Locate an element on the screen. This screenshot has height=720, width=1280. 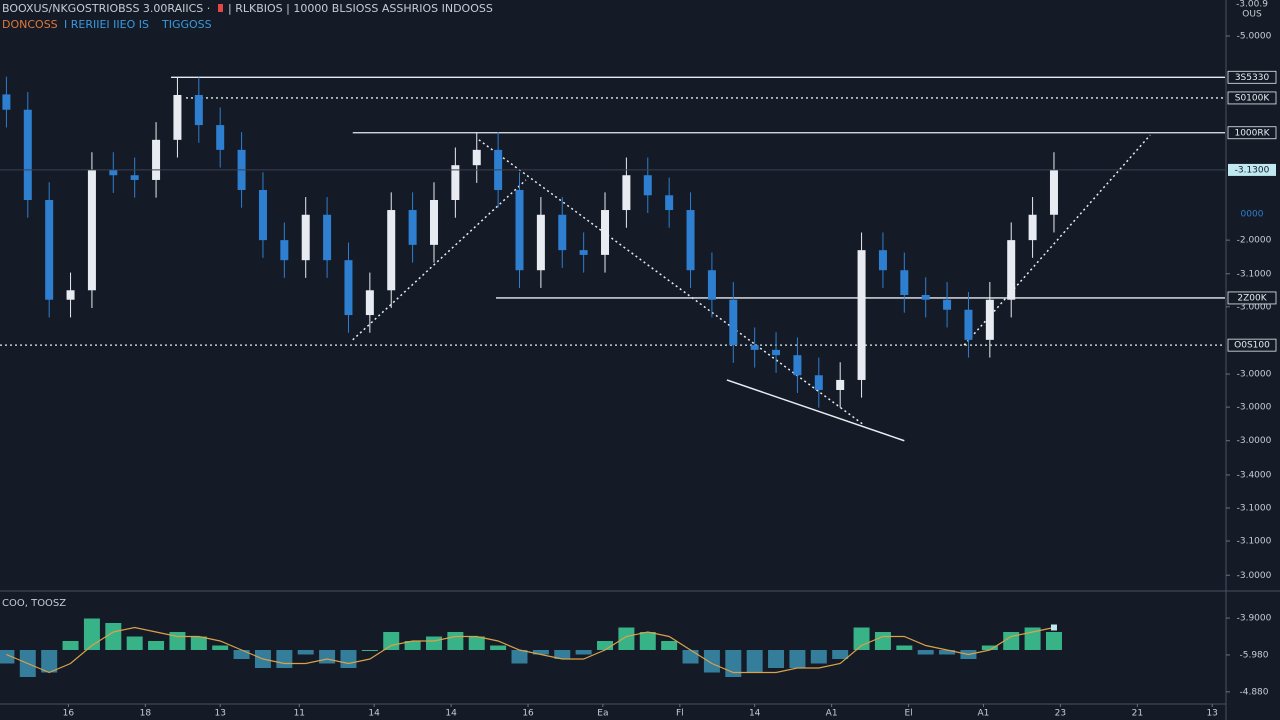
level-label: 2Z00K is located at coordinates (1252, 298).